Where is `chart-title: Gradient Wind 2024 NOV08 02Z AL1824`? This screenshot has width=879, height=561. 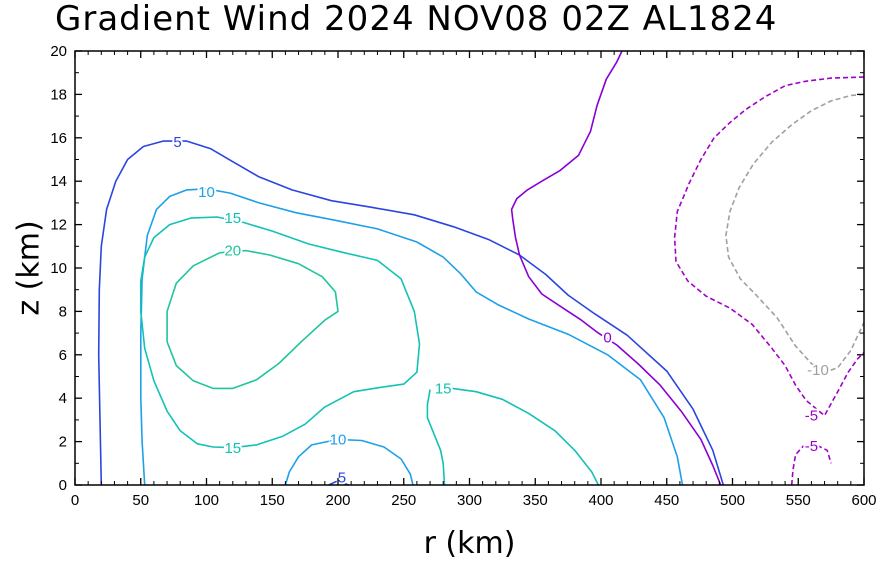 chart-title: Gradient Wind 2024 NOV08 02Z AL1824 is located at coordinates (416, 19).